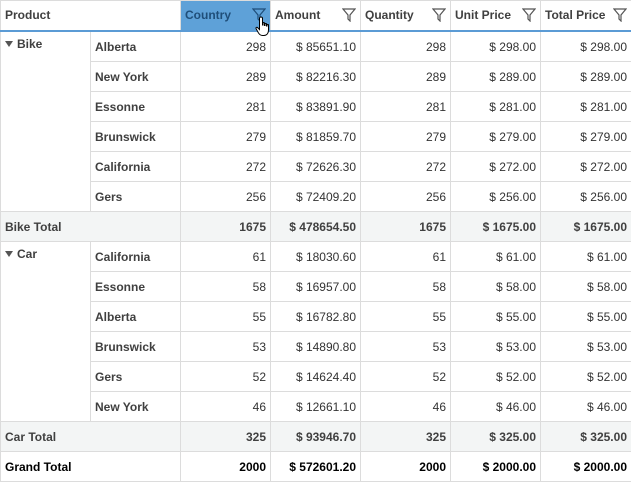 Image resolution: width=631 pixels, height=482 pixels. I want to click on cell-count: 2000, so click(226, 467).